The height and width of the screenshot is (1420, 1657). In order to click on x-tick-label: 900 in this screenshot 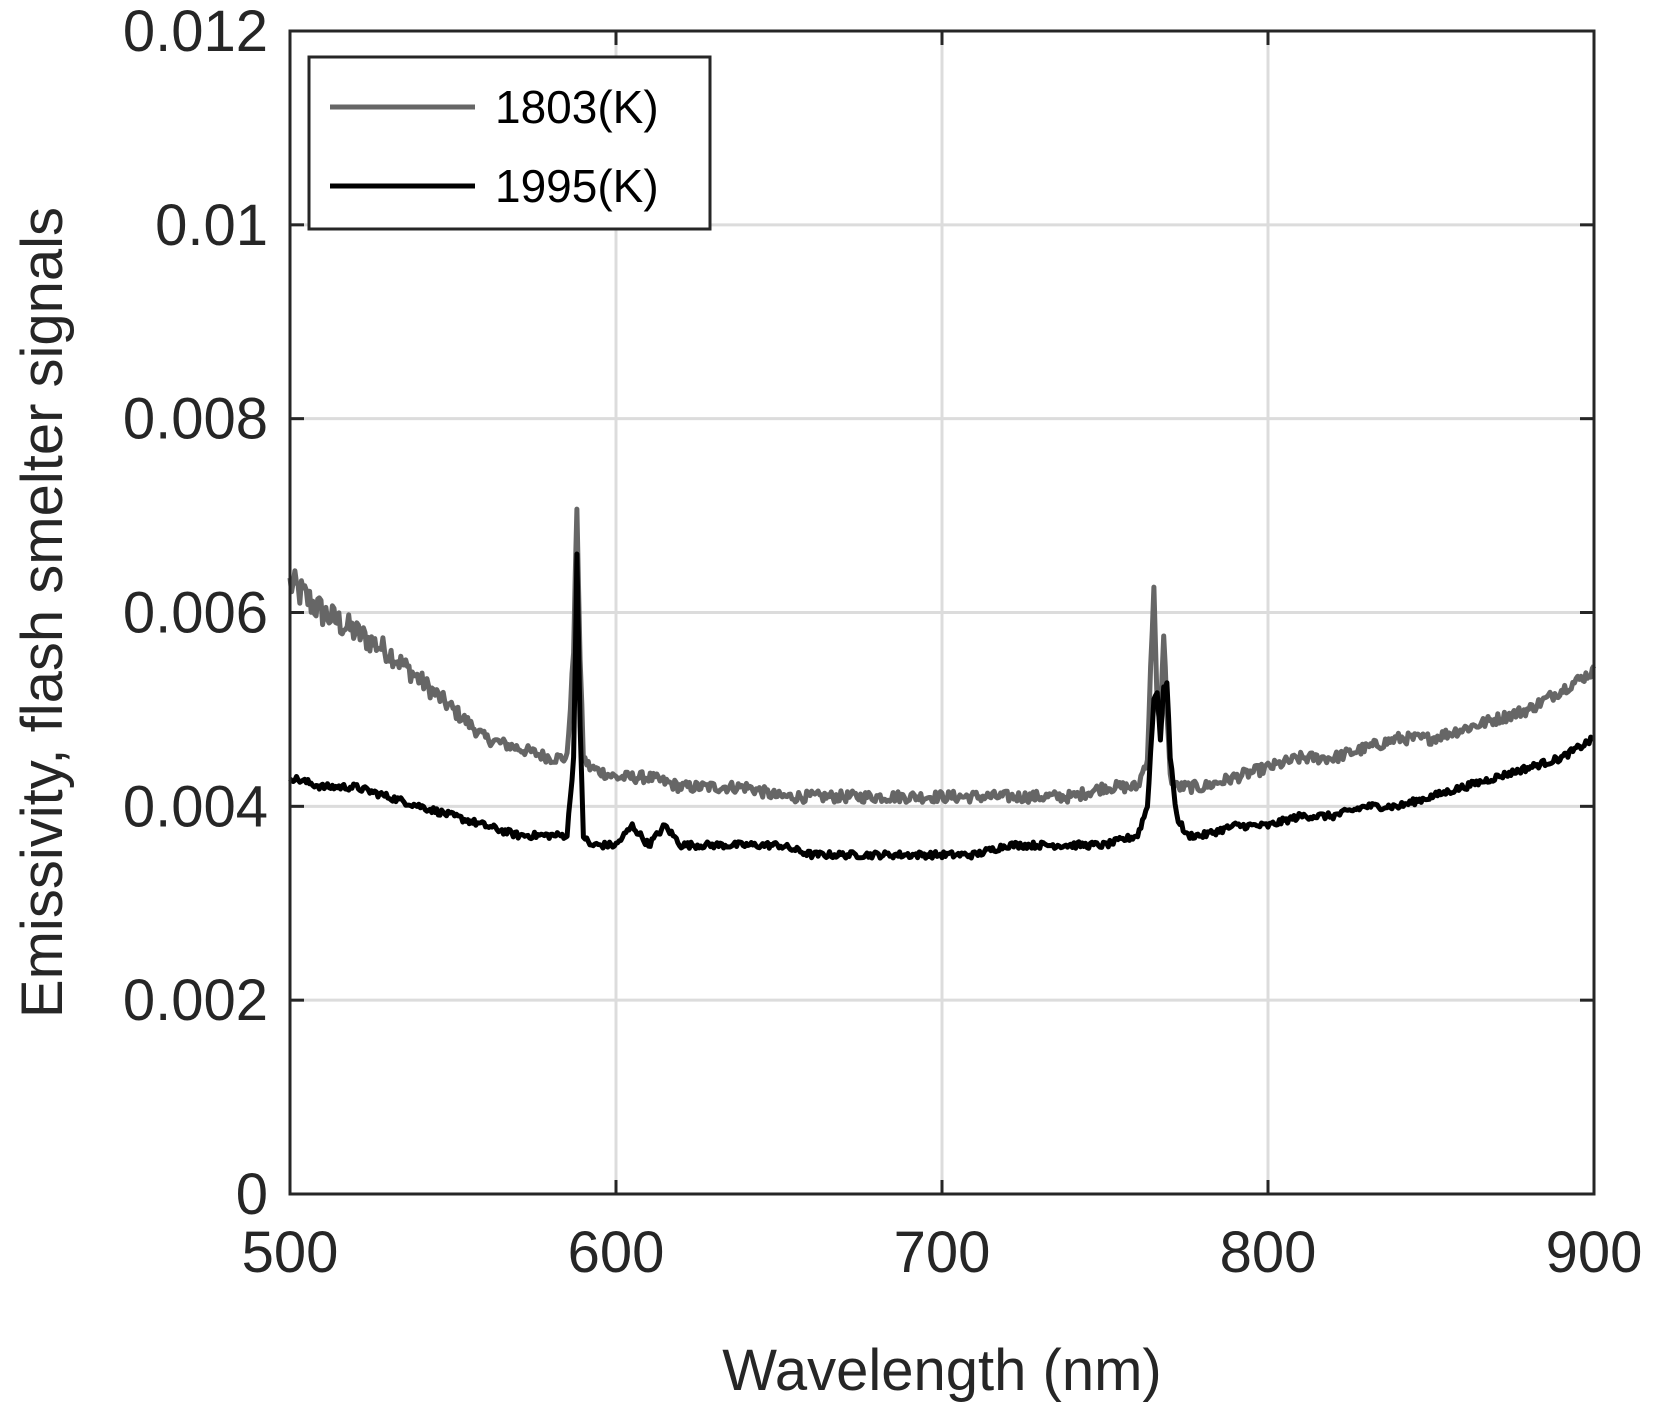, I will do `click(1594, 1252)`.